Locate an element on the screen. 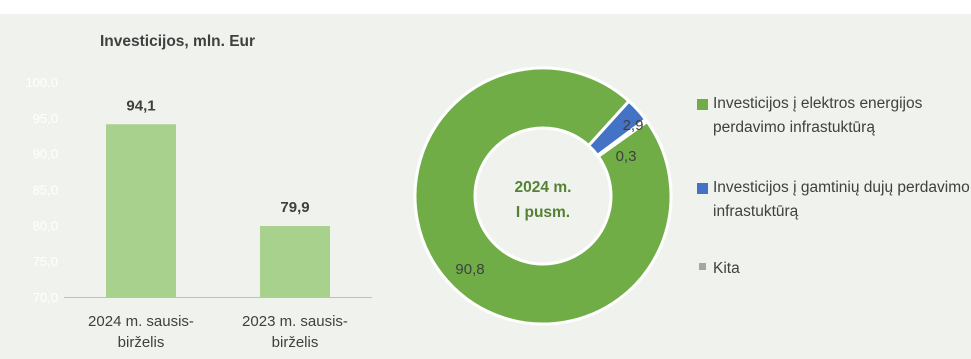  legend-label-other: Kita is located at coordinates (726, 268).